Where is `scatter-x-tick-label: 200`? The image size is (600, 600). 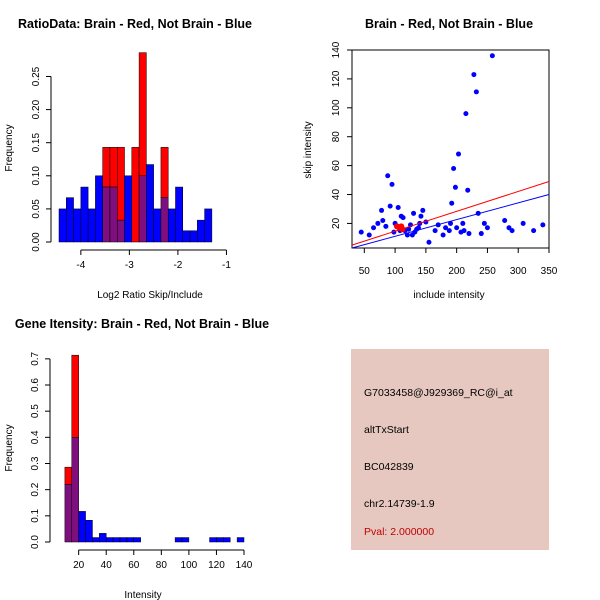 scatter-x-tick-label: 200 is located at coordinates (456, 271).